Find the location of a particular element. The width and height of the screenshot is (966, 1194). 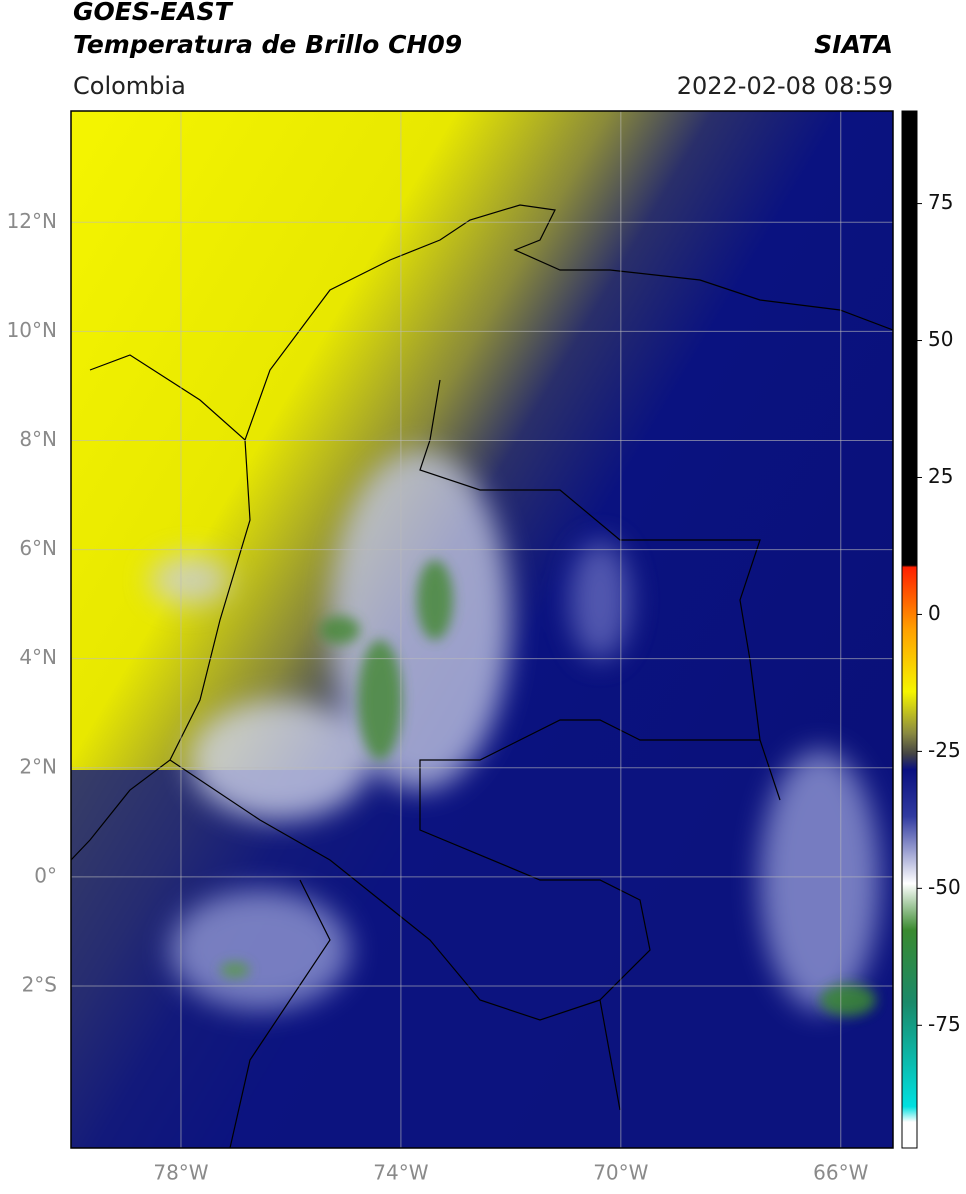

colorbar-tick-label: 0 is located at coordinates (934, 613).